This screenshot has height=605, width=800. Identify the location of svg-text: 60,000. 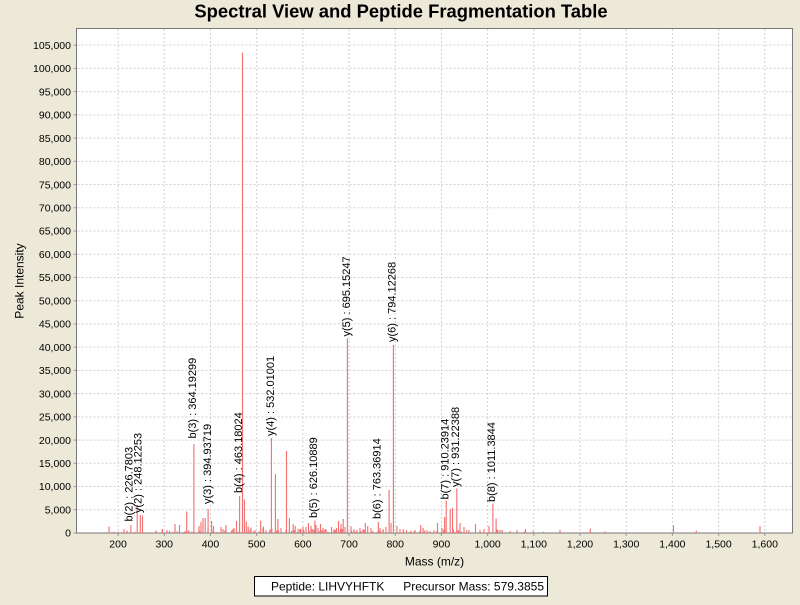
(55, 255).